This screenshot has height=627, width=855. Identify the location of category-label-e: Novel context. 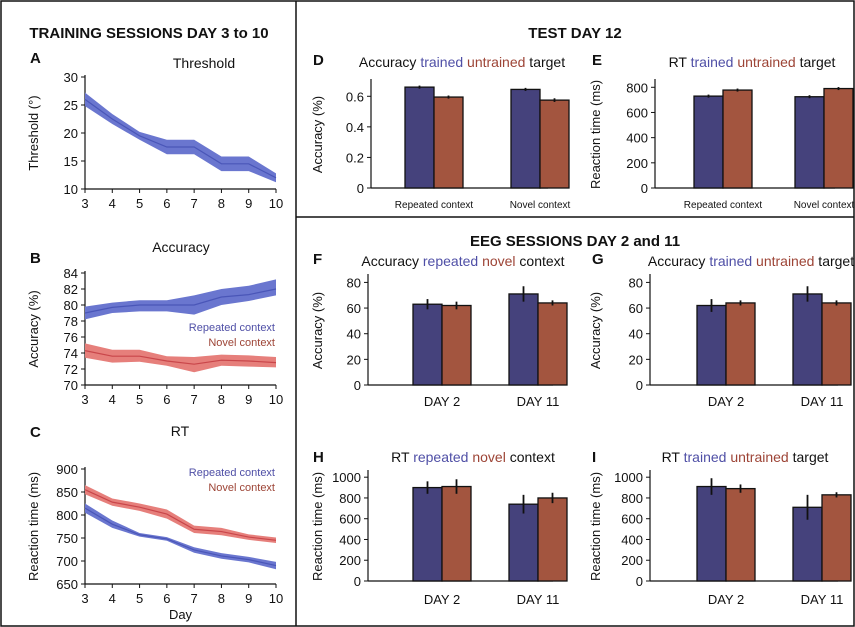
(824, 205).